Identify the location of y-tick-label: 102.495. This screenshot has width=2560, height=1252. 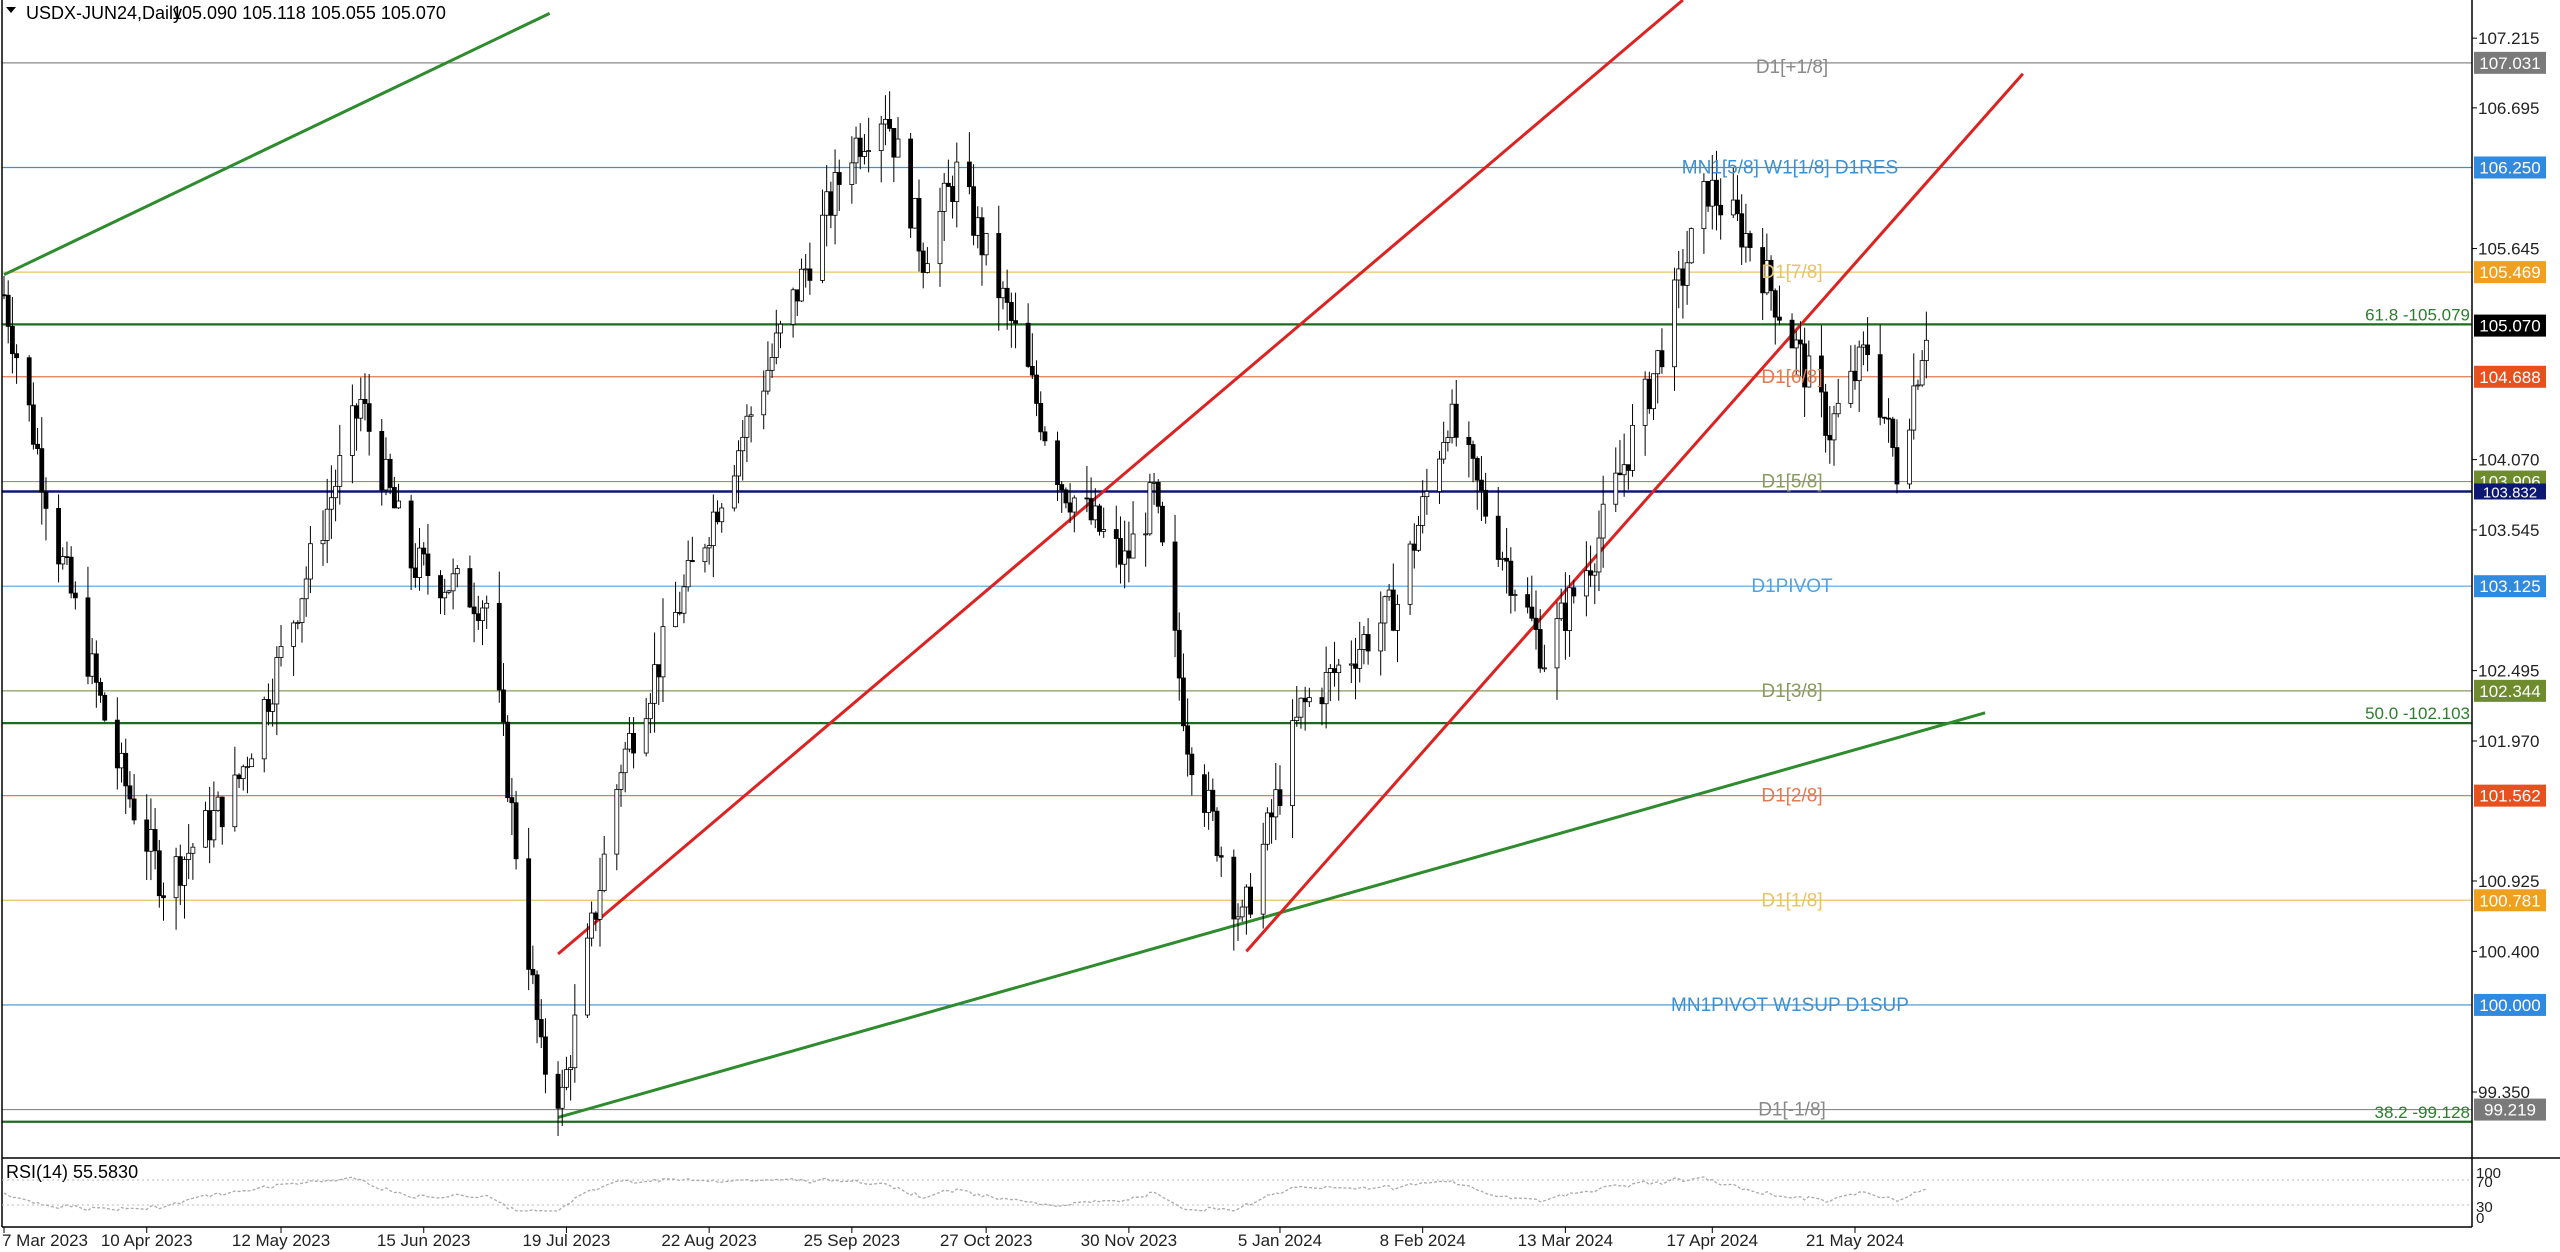
(2508, 671).